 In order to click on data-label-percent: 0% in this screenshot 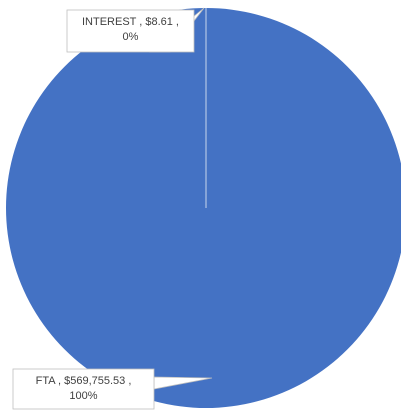, I will do `click(131, 37)`.